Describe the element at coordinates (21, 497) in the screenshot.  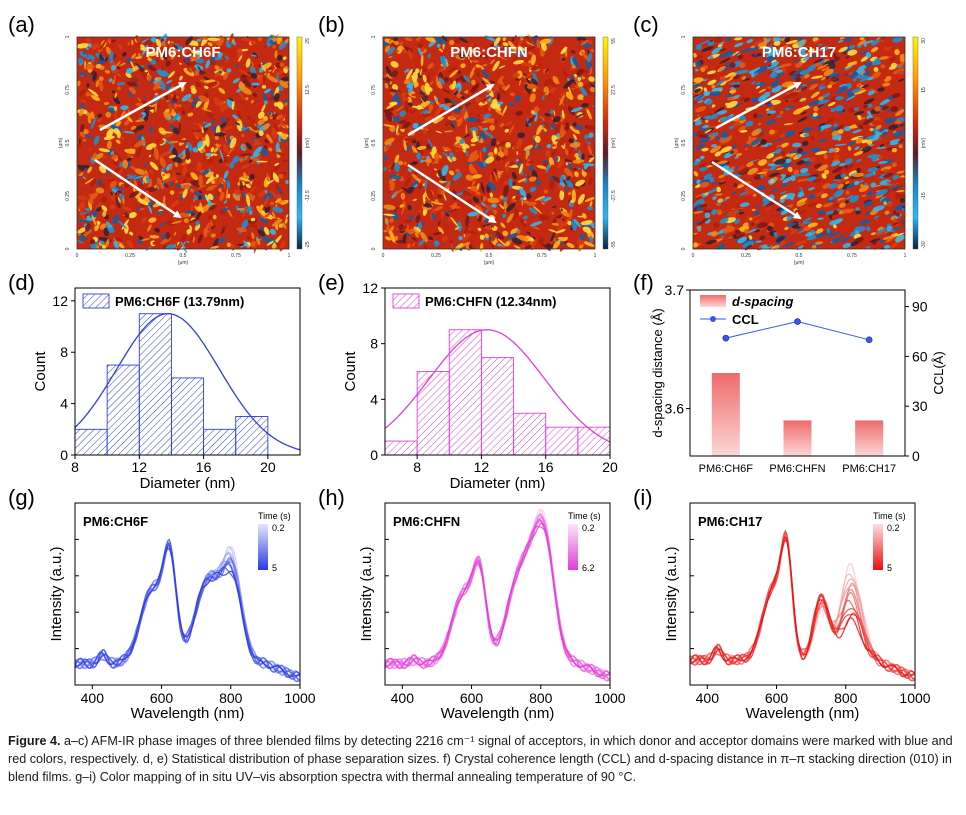
I see `panel-label-g: (g)` at that location.